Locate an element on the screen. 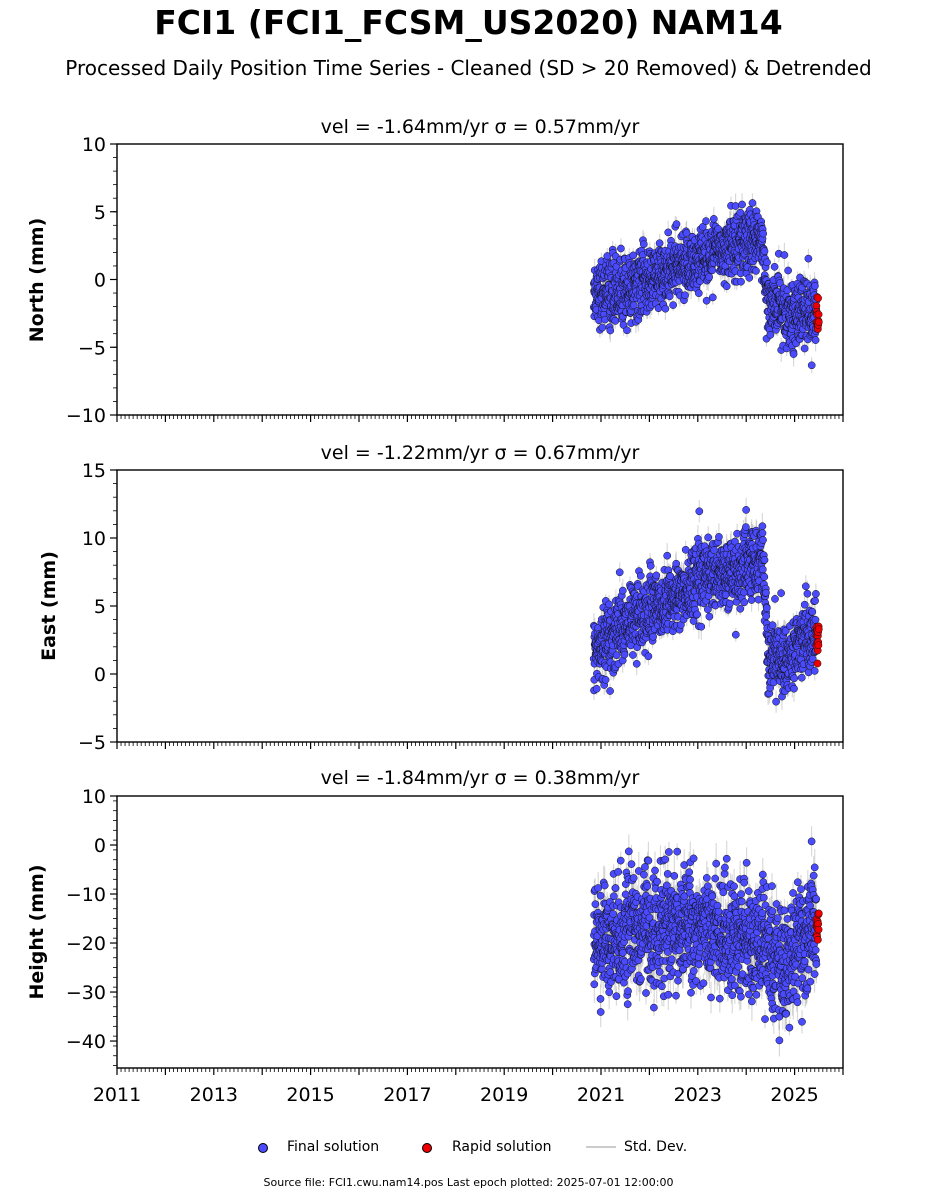  north-panel-title: vel = -1.64mm/yr σ = 0.57mm/yr is located at coordinates (480, 127).